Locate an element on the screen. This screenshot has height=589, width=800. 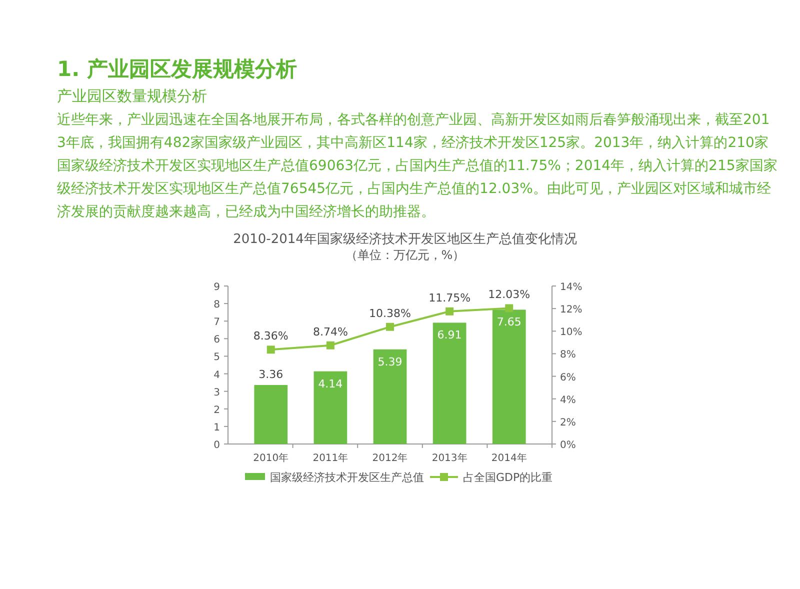
text: 1. 产业园区发展规模分析 is located at coordinates (177, 69).